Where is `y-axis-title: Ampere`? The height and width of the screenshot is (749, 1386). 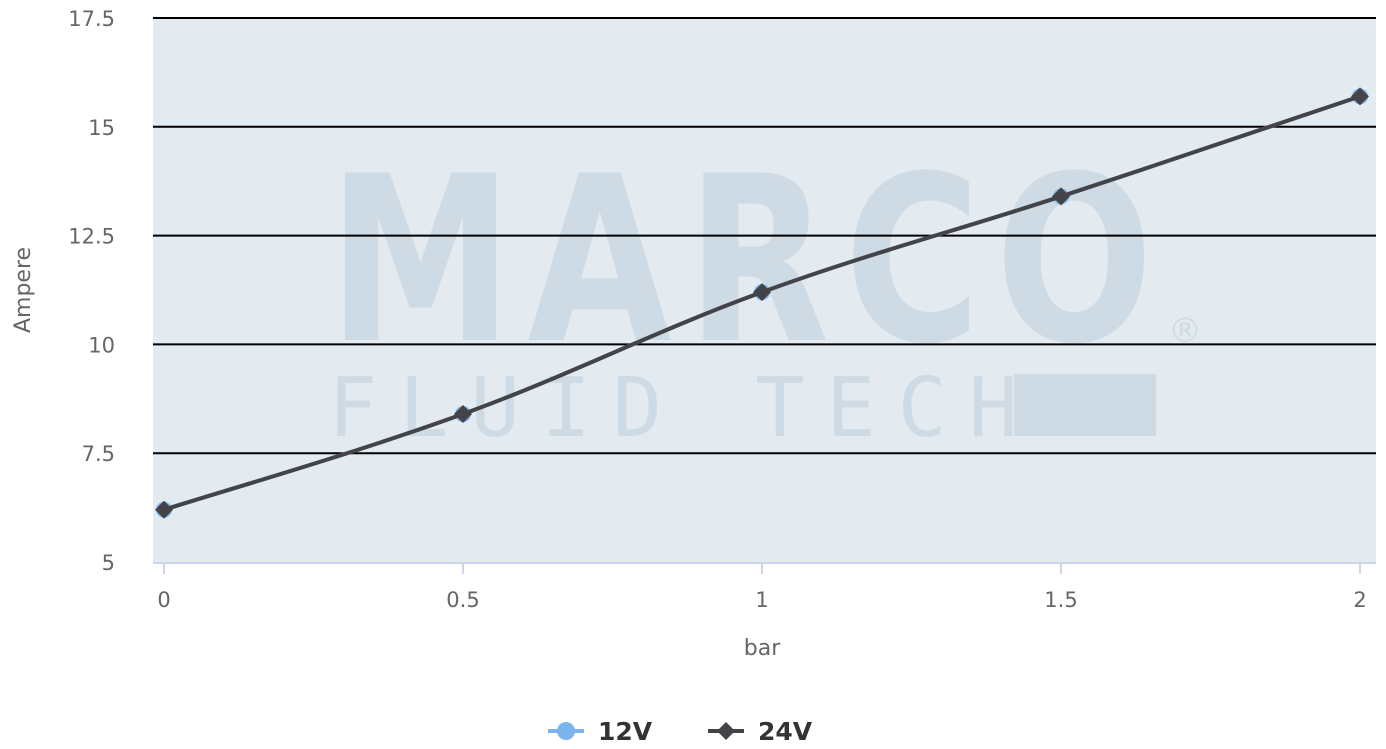
y-axis-title: Ampere is located at coordinates (23, 290).